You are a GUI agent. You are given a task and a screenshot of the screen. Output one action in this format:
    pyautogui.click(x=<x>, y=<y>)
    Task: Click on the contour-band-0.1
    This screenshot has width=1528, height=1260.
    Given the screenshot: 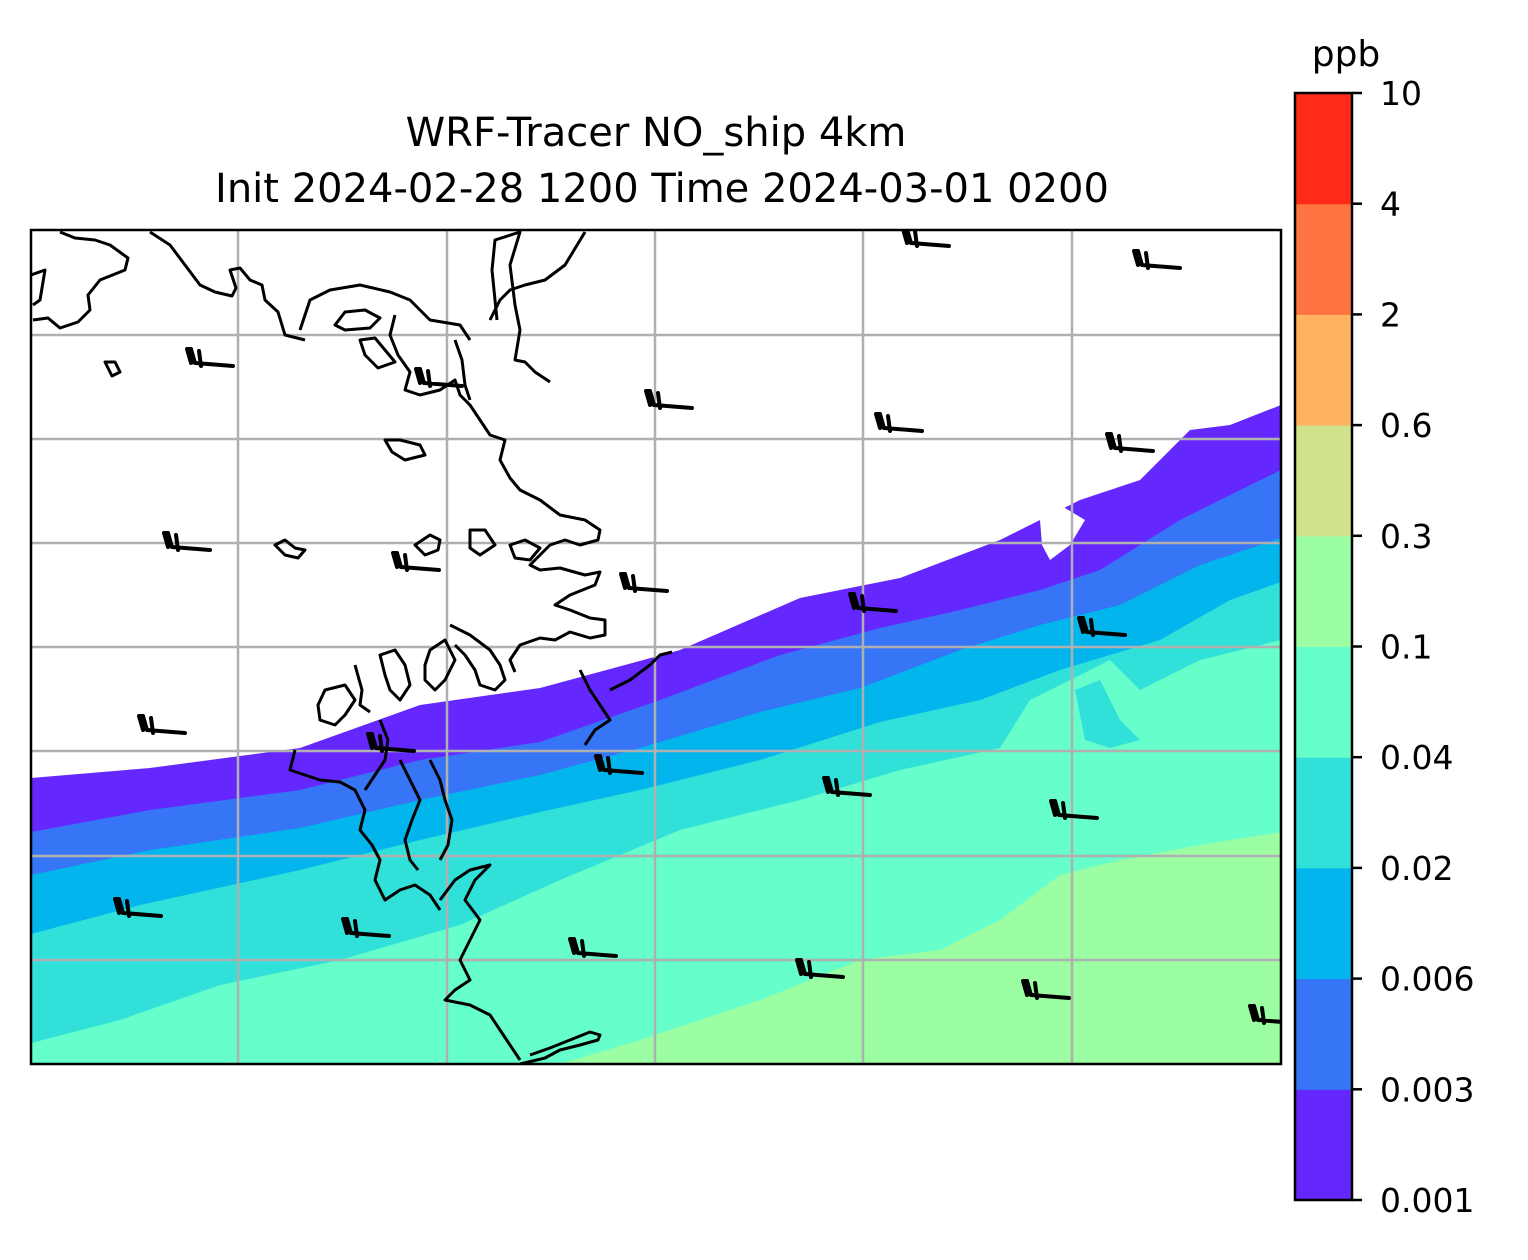 What is the action you would take?
    pyautogui.click(x=920, y=948)
    